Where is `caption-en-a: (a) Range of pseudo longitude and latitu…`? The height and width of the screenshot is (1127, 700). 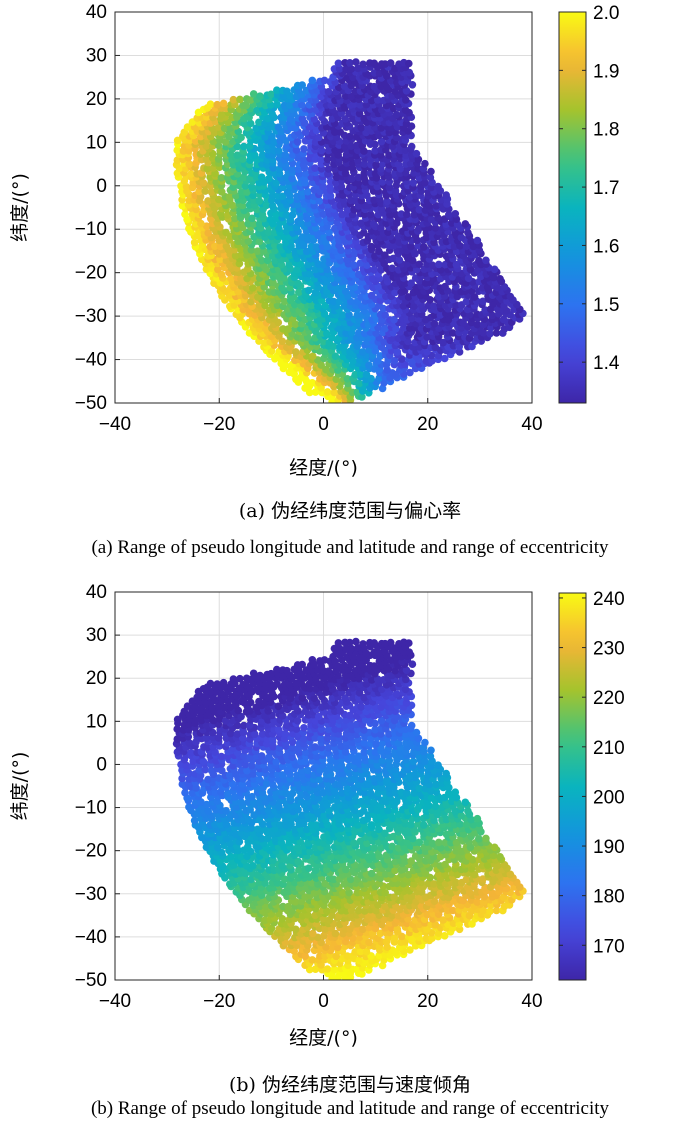 caption-en-a: (a) Range of pseudo longitude and latitu… is located at coordinates (350, 547).